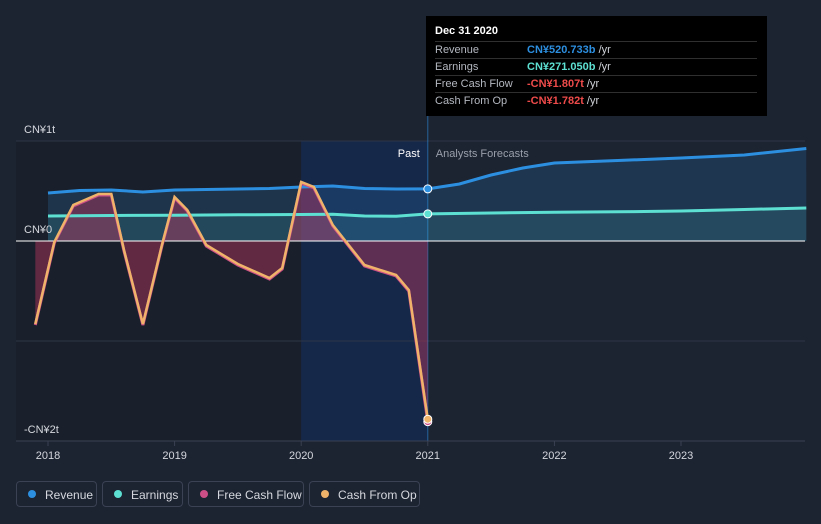 Image resolution: width=821 pixels, height=524 pixels. I want to click on legend-item-cash-from-op: Cash From Op, so click(364, 494).